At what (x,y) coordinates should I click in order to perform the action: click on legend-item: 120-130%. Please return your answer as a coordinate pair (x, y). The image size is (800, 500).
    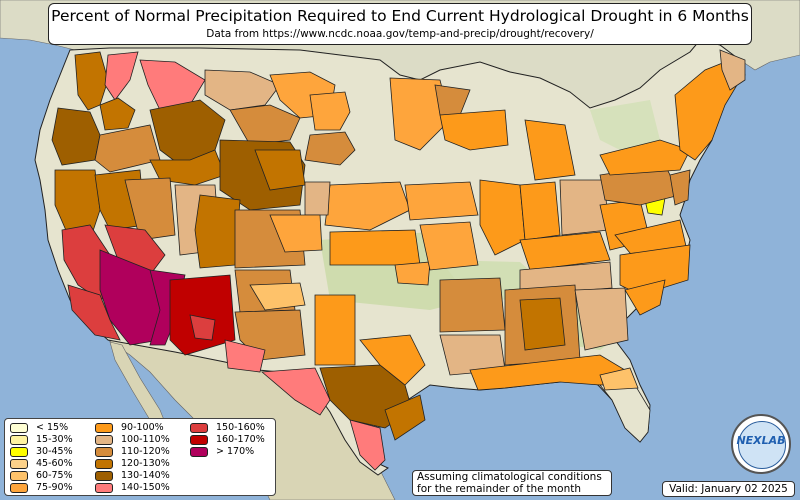
    Looking at the image, I should click on (132, 464).